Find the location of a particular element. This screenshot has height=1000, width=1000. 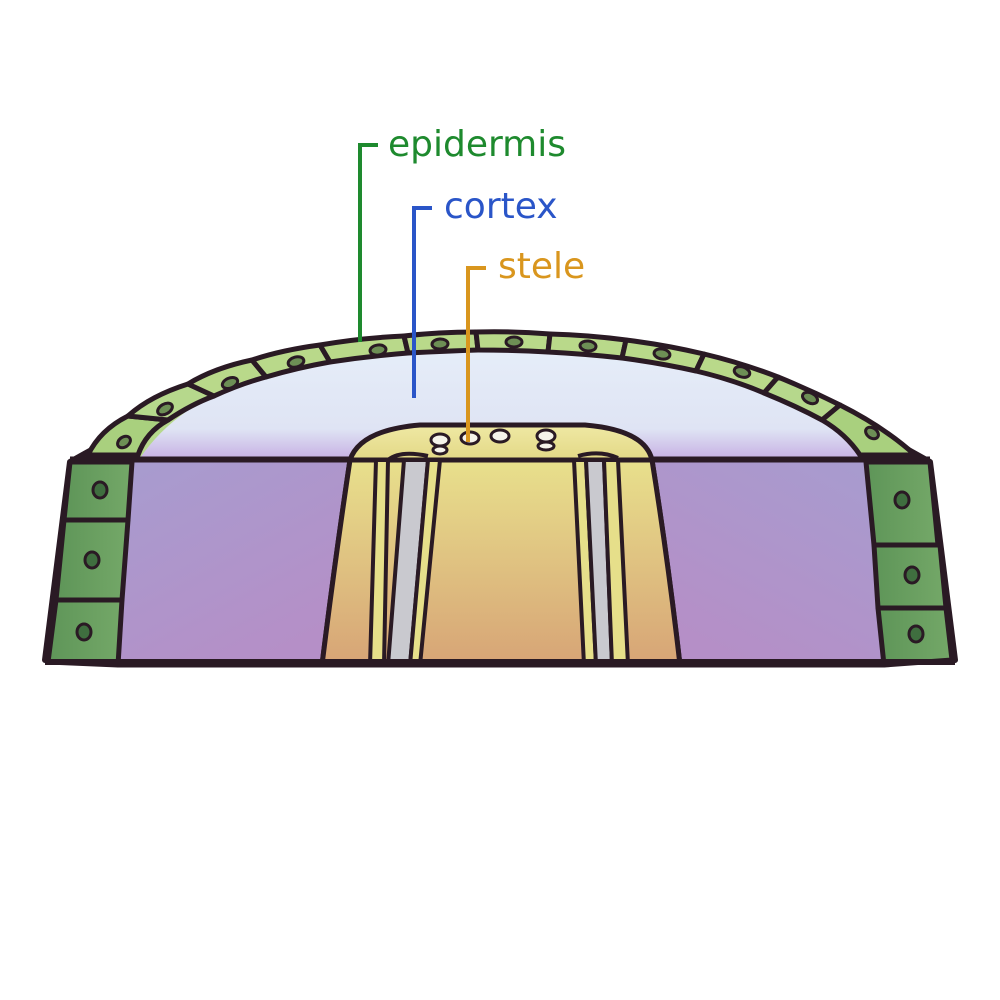

epidermis-side-nuclei is located at coordinates (500, 562).